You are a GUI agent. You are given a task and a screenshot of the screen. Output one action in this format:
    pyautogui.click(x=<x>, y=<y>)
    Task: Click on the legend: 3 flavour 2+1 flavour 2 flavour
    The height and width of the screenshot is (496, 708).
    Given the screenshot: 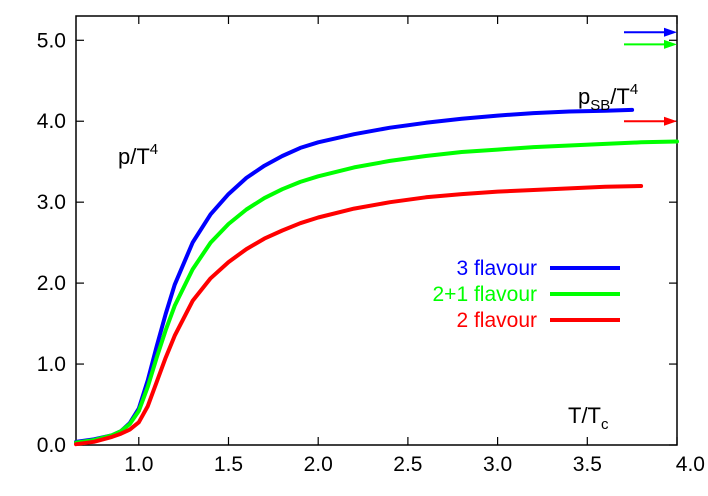 What is the action you would take?
    pyautogui.click(x=526, y=294)
    